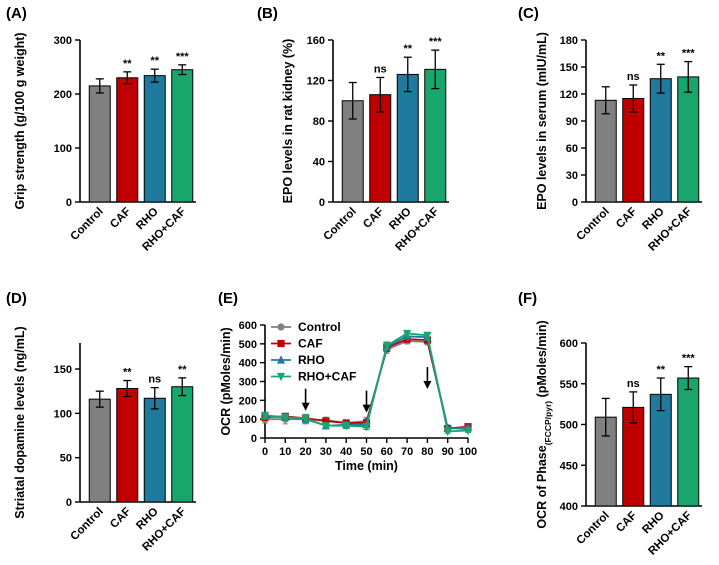 Image resolution: width=719 pixels, height=565 pixels. What do you see at coordinates (548, 423) in the screenshot?
I see `y-axis-label-sub: (FCCP/pyr)` at bounding box center [548, 423].